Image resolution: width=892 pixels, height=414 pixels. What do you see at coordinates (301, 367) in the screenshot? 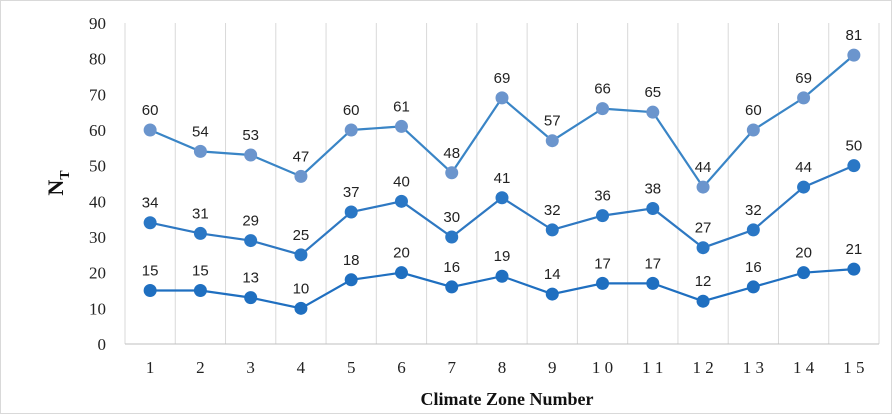
I see `x-tick-label: 4` at bounding box center [301, 367].